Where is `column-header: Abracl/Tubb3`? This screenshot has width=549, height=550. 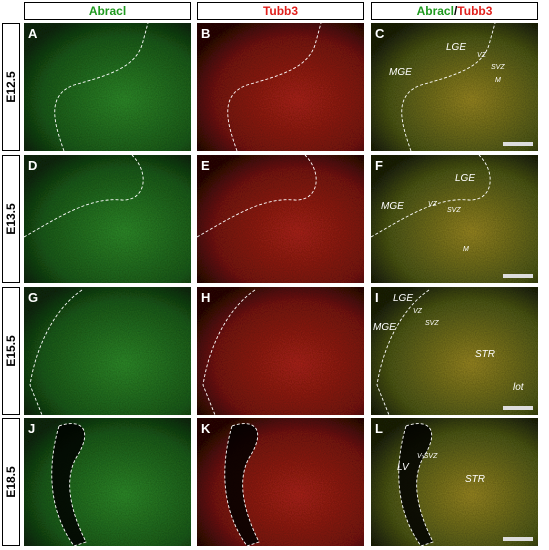 column-header: Abracl/Tubb3 is located at coordinates (455, 11).